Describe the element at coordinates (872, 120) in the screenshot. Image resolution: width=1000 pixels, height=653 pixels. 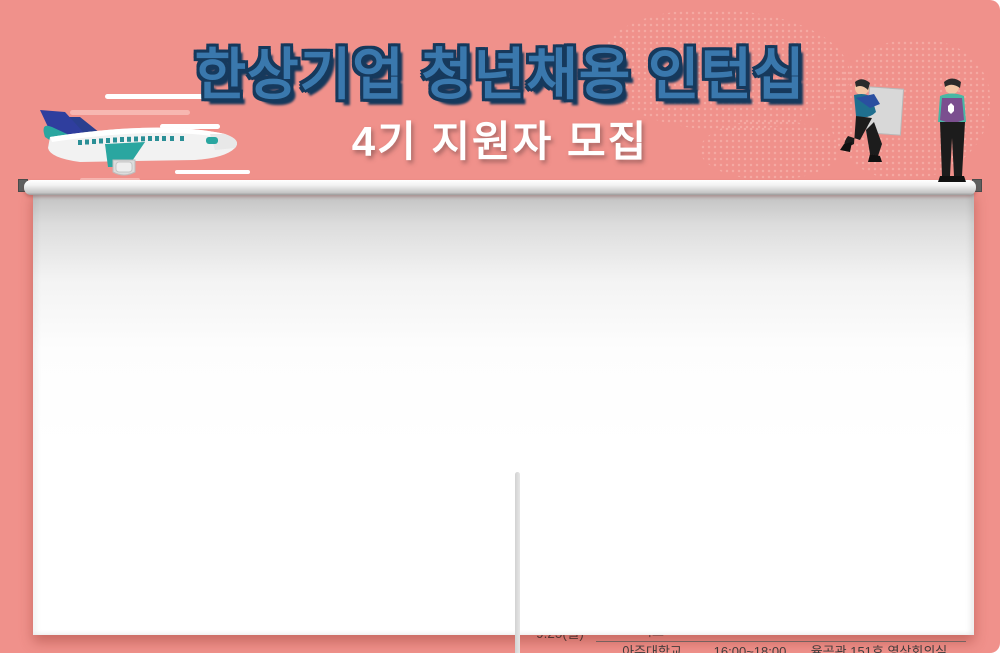
I see `running-person-icon` at that location.